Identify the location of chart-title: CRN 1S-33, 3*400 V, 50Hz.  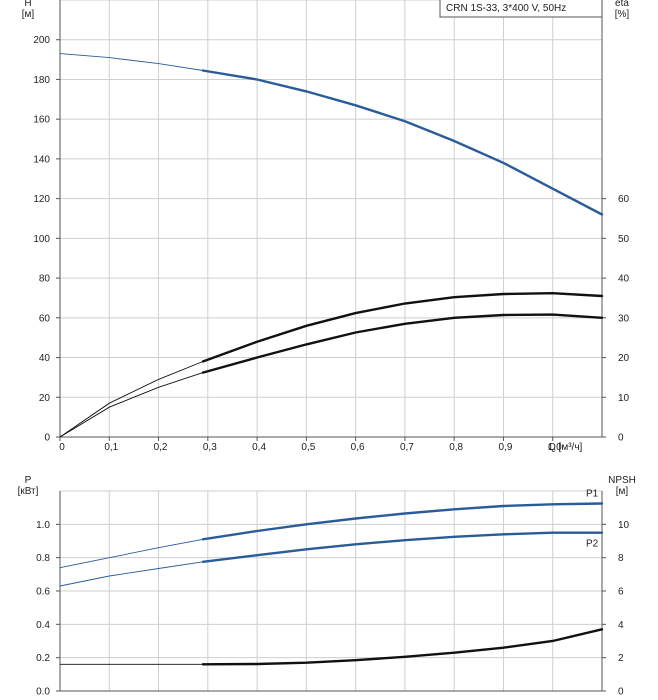
(506, 8).